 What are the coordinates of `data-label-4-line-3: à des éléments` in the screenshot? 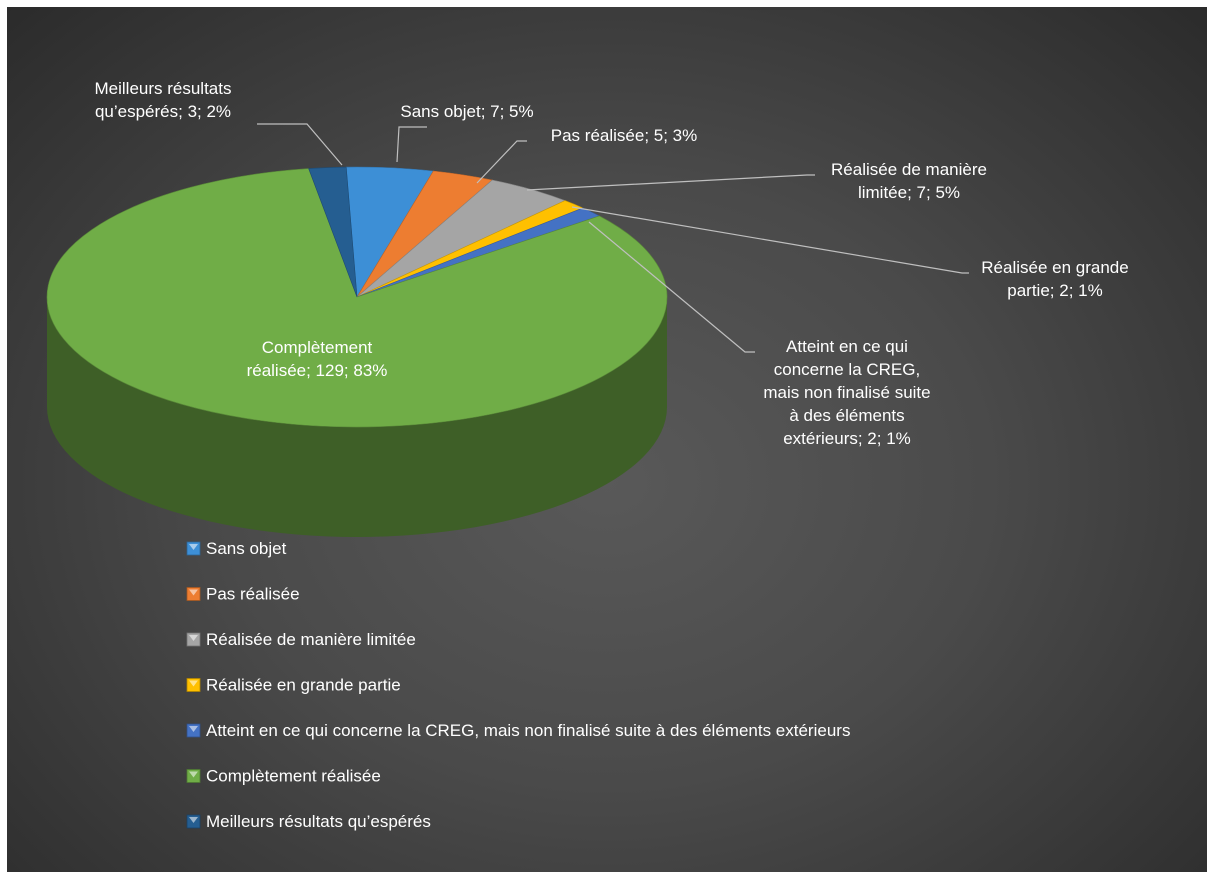 It's located at (846, 415).